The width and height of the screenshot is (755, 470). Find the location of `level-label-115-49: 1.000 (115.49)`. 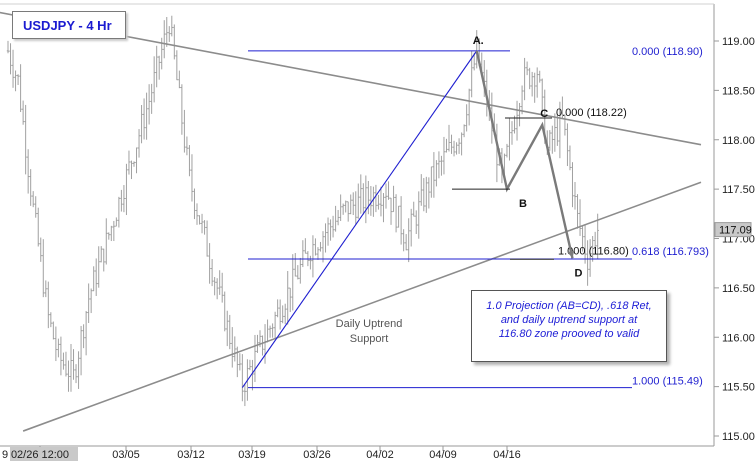

level-label-115-49: 1.000 (115.49) is located at coordinates (667, 382).